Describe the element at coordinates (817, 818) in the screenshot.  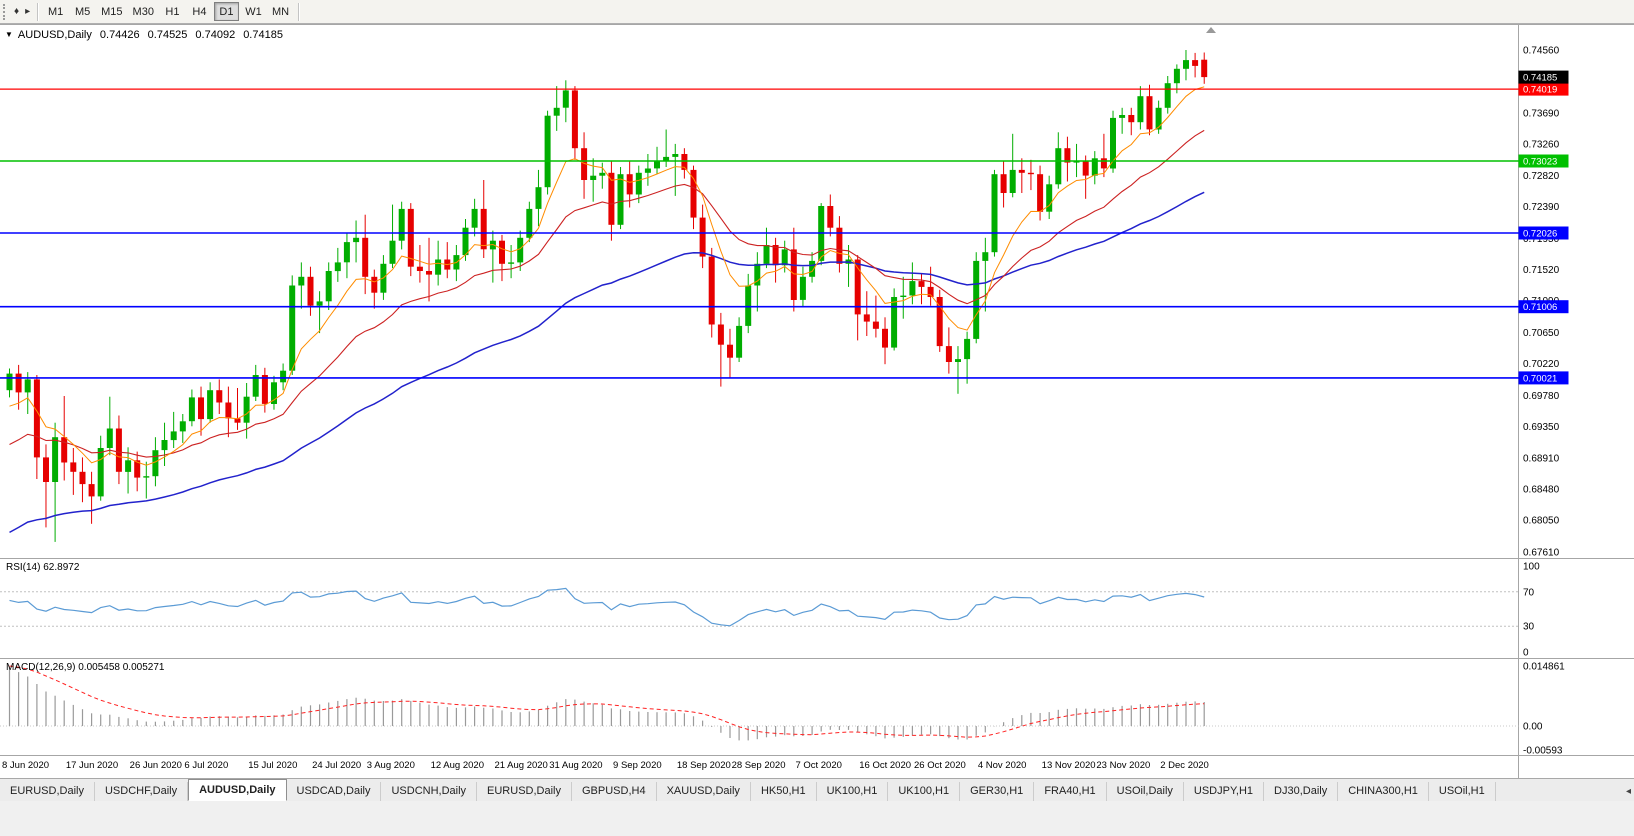
I see `status-strip` at that location.